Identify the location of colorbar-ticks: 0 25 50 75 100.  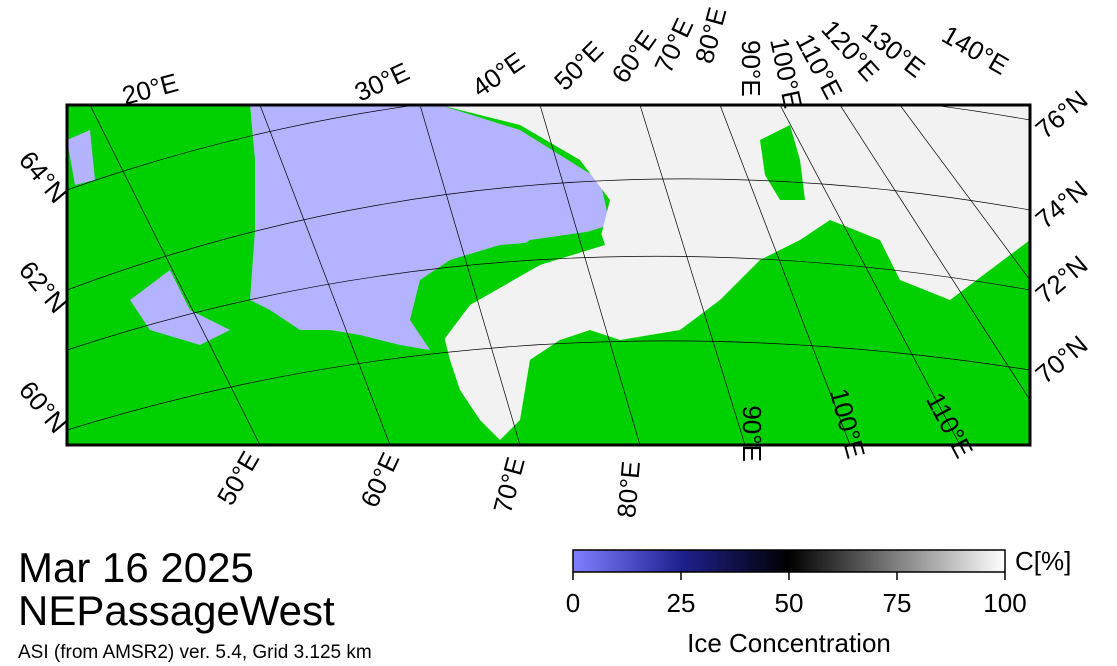
(796, 595).